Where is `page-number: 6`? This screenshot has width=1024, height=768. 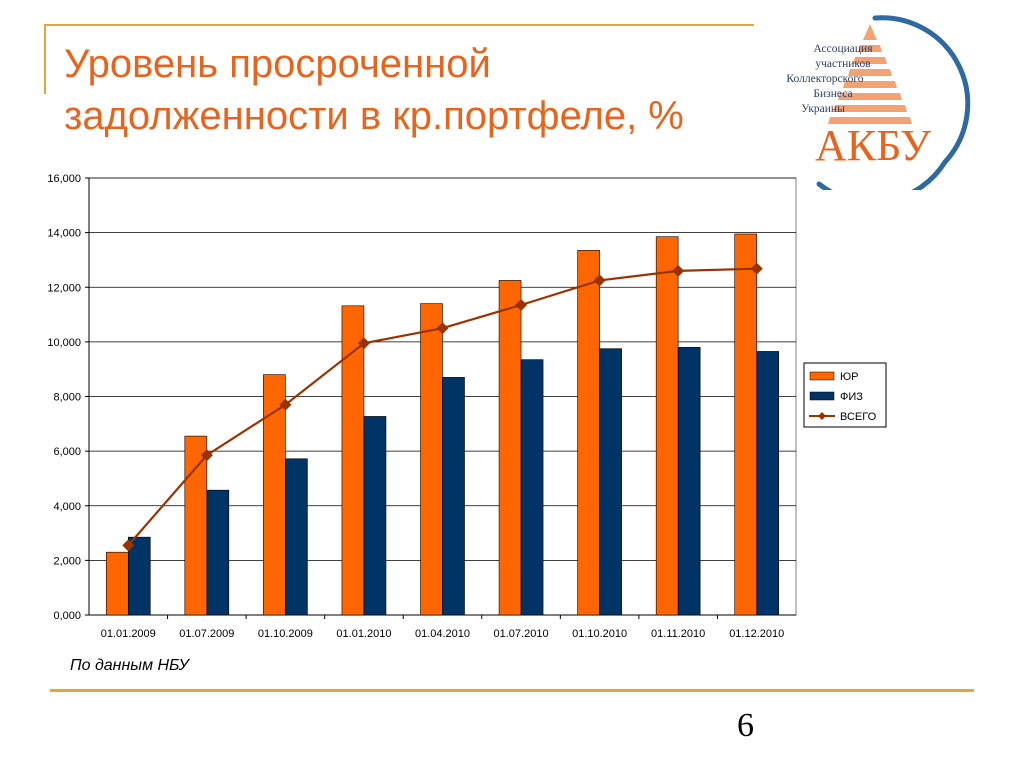 page-number: 6 is located at coordinates (745, 725).